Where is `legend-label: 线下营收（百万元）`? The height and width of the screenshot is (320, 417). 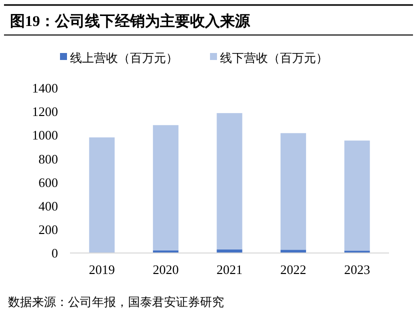
legend-label: 线下营收（百万元） is located at coordinates (274, 58).